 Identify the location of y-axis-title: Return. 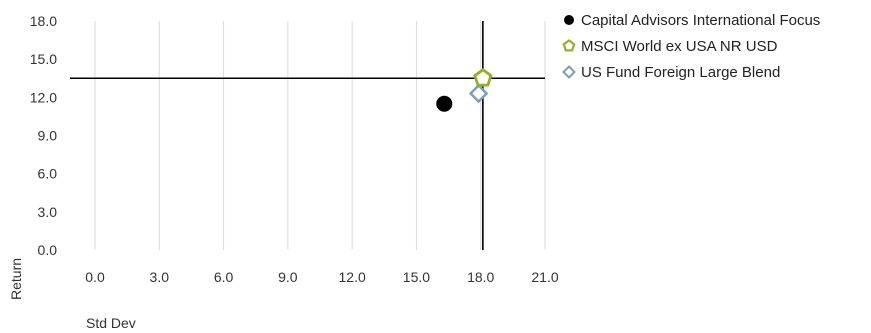
(16, 279).